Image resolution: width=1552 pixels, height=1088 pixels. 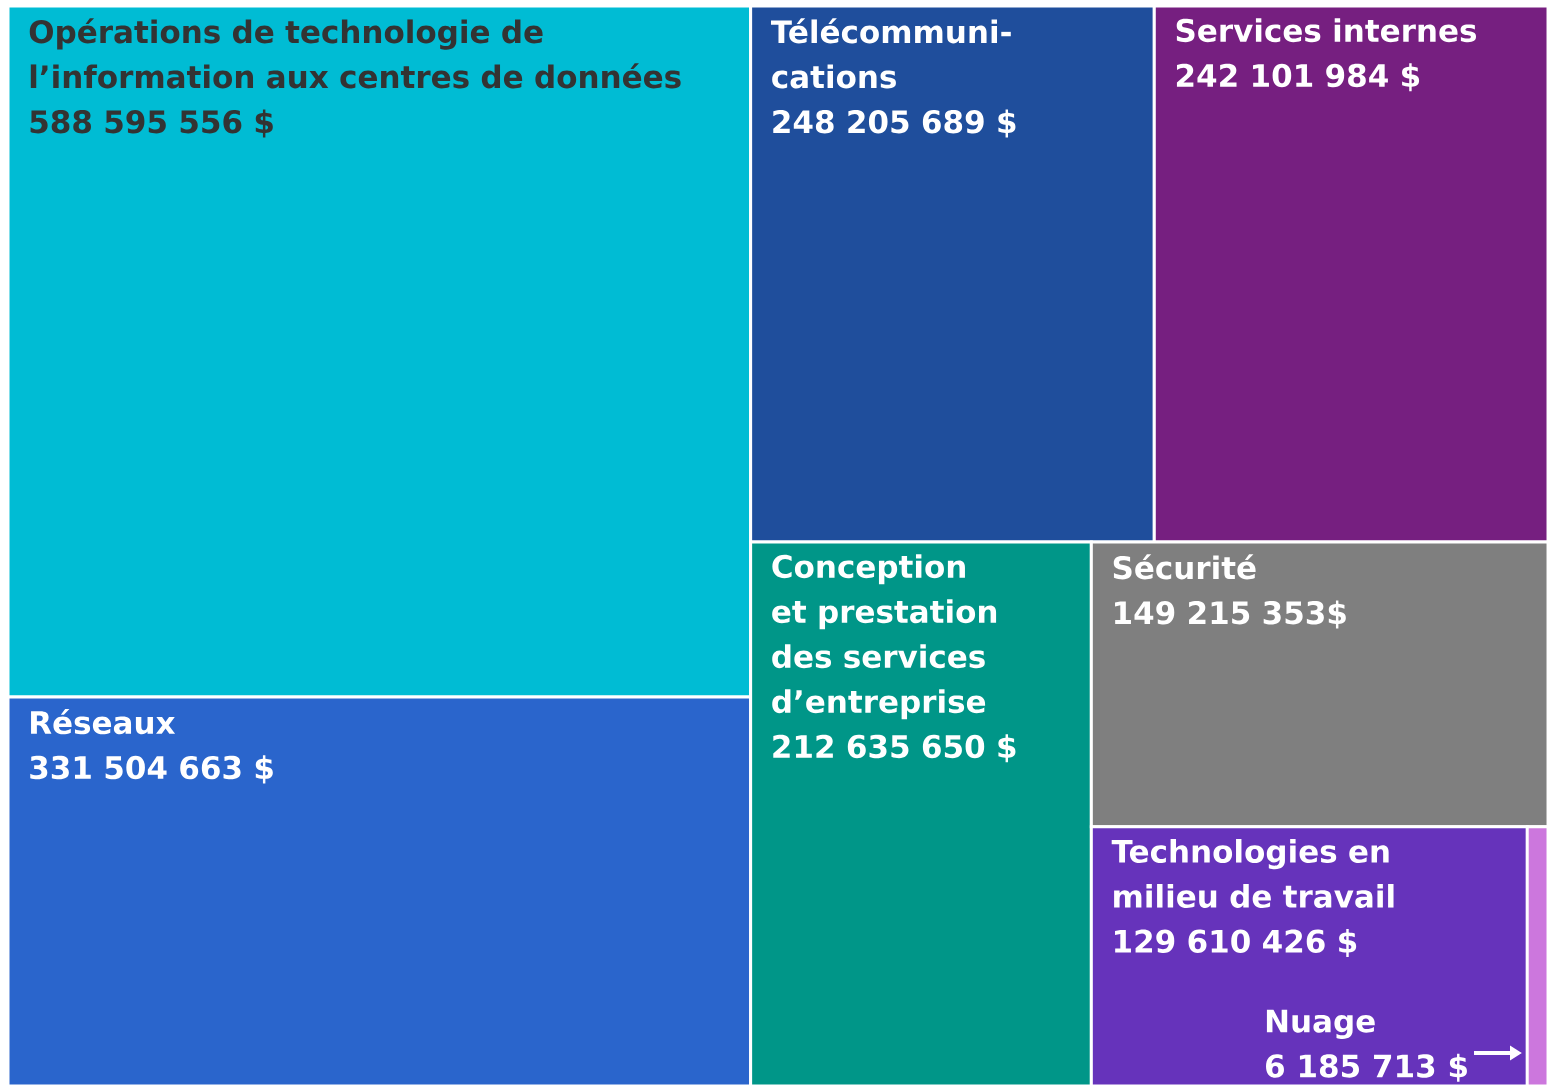 What do you see at coordinates (103, 722) in the screenshot?
I see `category-label: Réseaux` at bounding box center [103, 722].